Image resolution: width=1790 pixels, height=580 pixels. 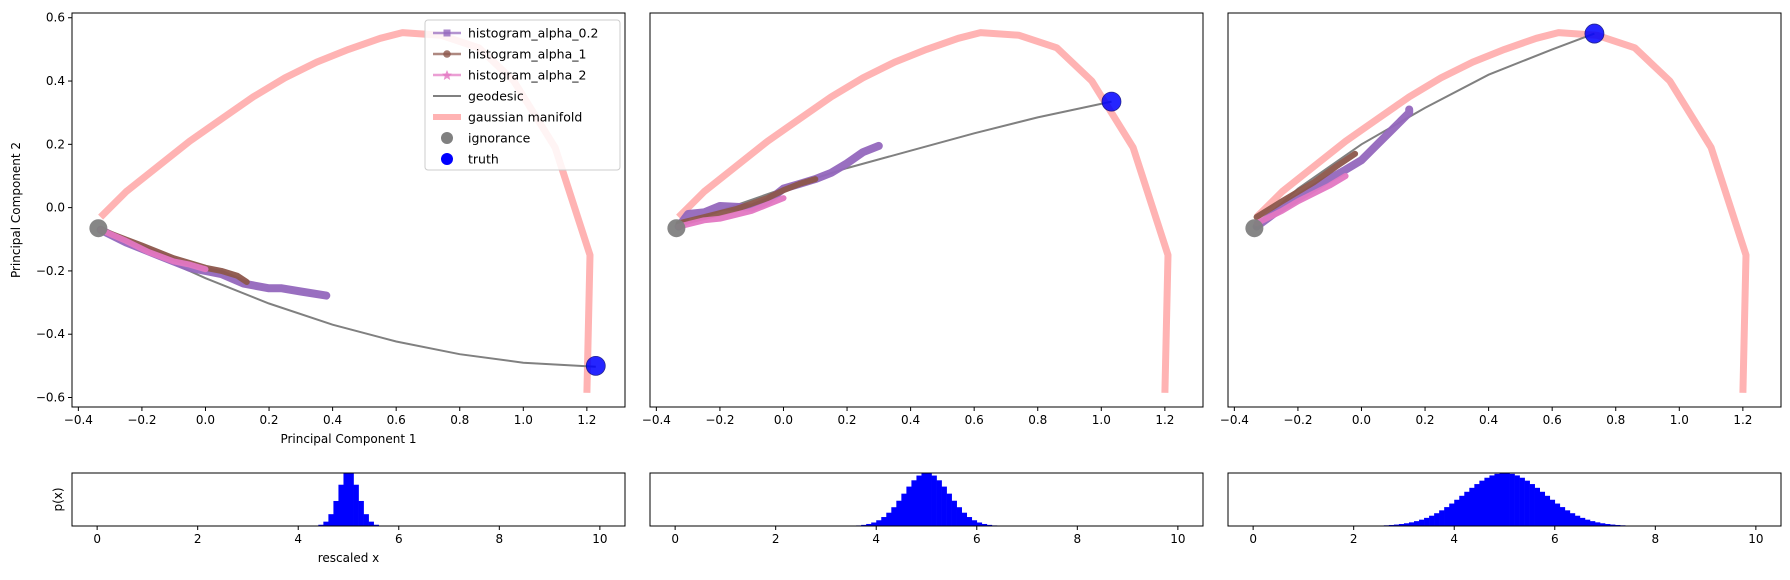 What do you see at coordinates (776, 539) in the screenshot?
I see `x-tick-label: 2` at bounding box center [776, 539].